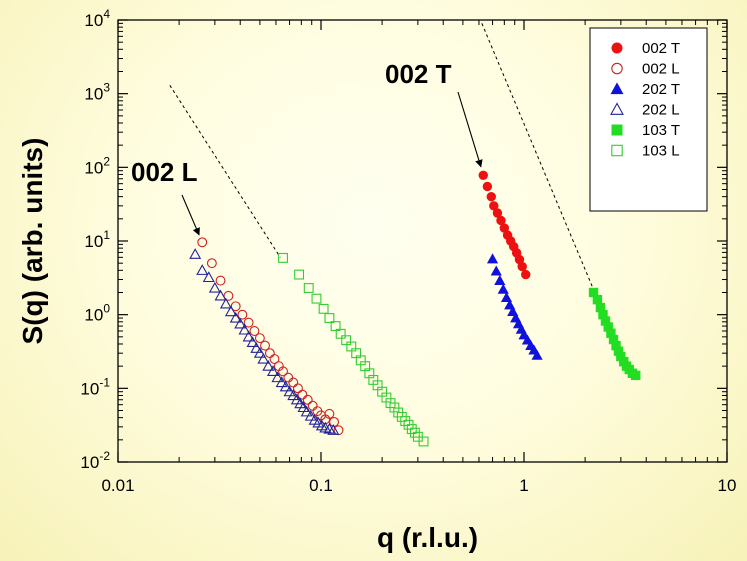  I want to click on series-002-t, so click(504, 225).